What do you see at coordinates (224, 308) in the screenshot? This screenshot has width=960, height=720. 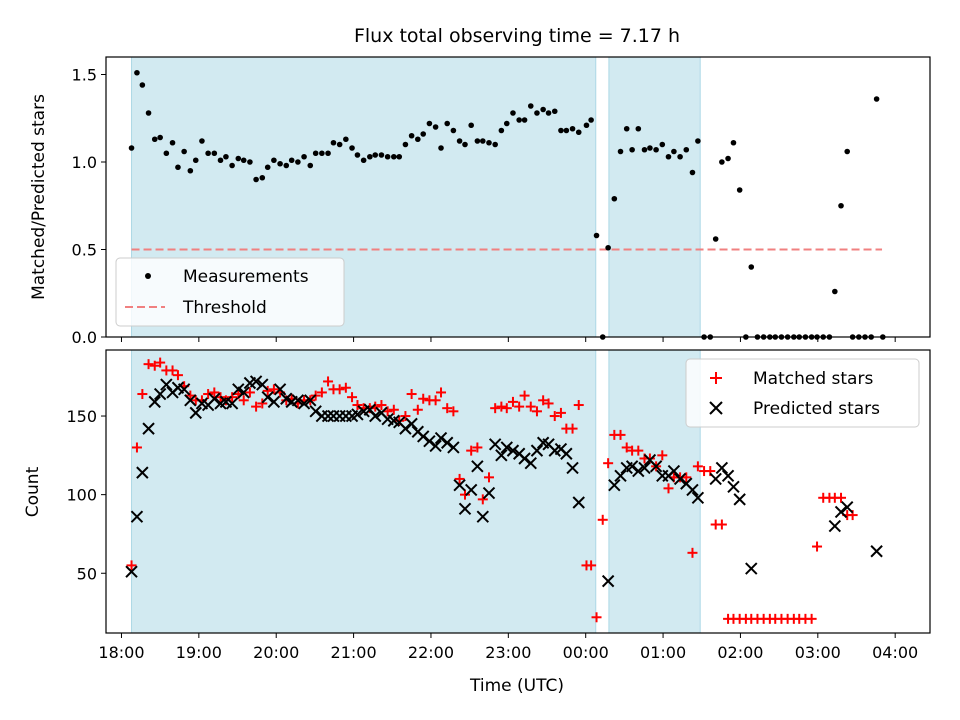 I see `legend-threshold-label: Threshold` at bounding box center [224, 308].